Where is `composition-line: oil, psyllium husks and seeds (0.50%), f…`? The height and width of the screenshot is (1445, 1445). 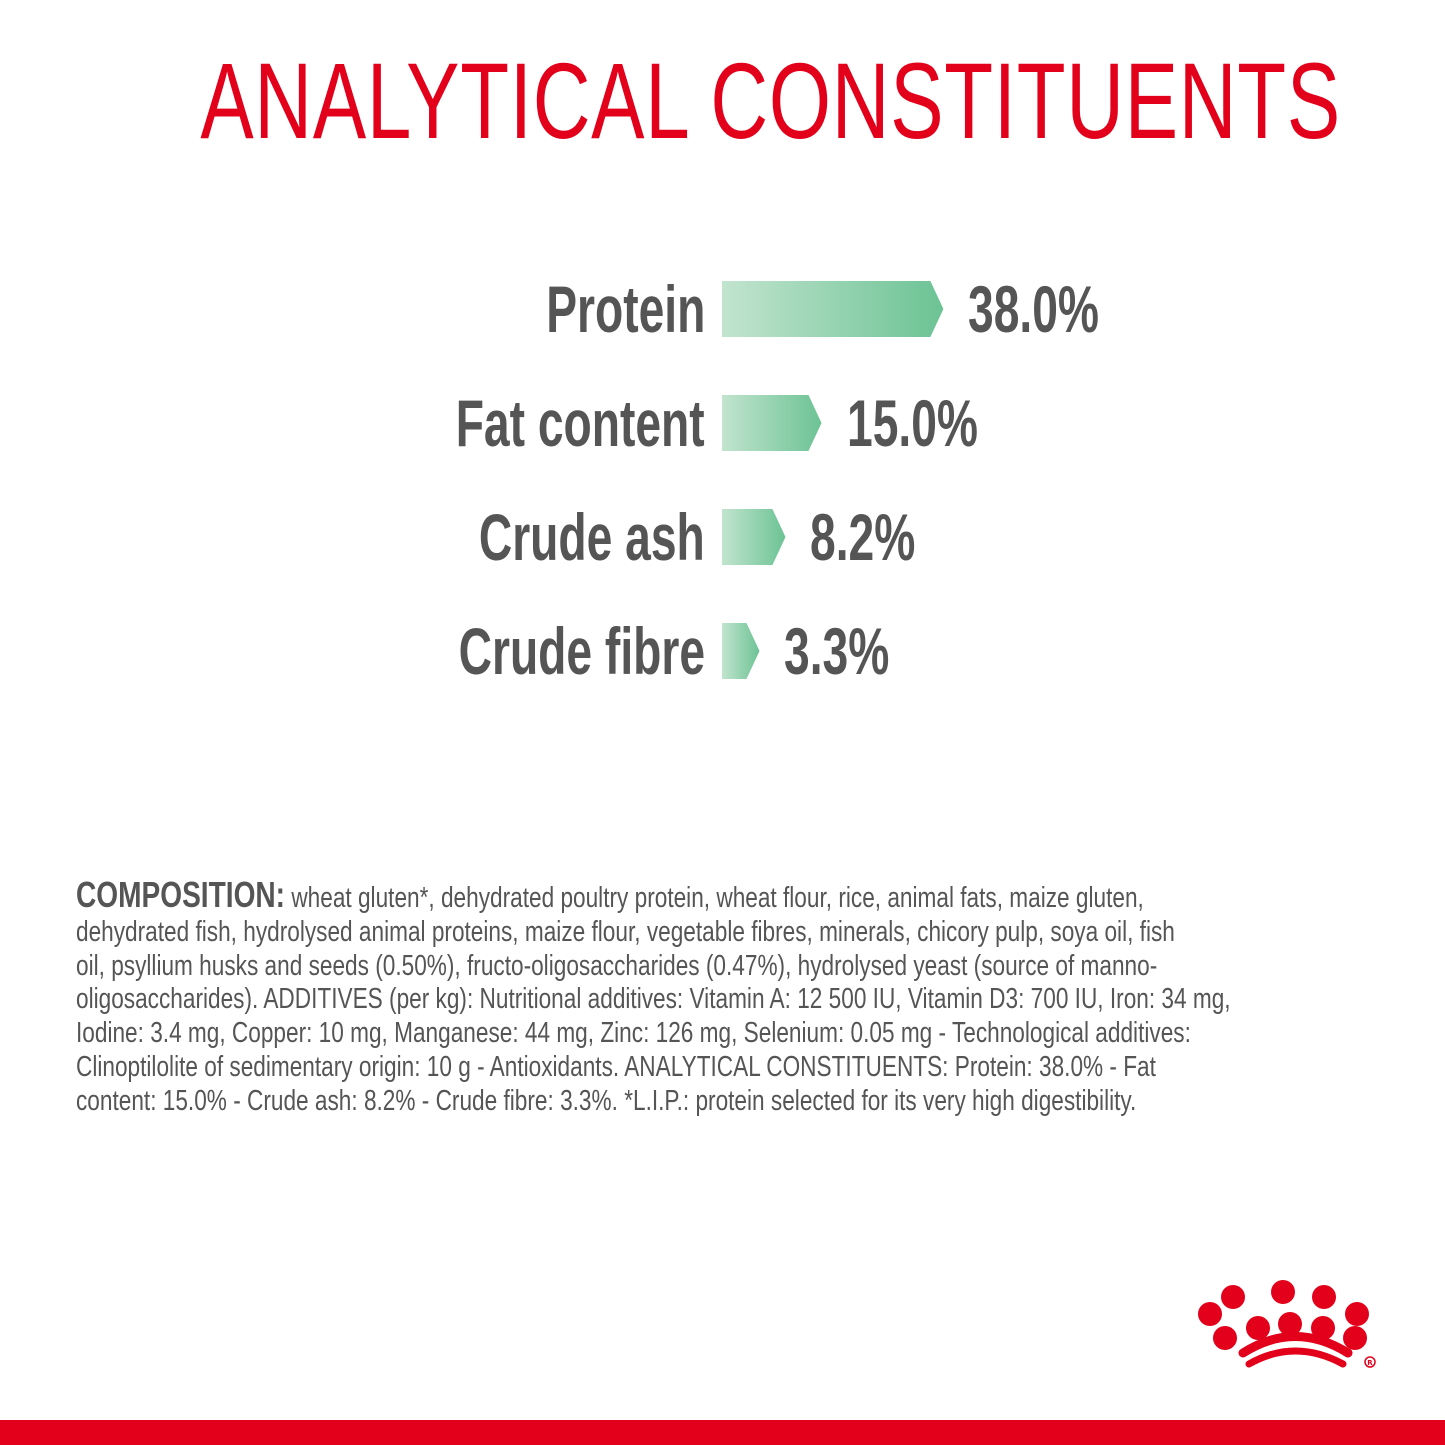
composition-line: oil, psyllium husks and seeds (0.50%), f… is located at coordinates (617, 965).